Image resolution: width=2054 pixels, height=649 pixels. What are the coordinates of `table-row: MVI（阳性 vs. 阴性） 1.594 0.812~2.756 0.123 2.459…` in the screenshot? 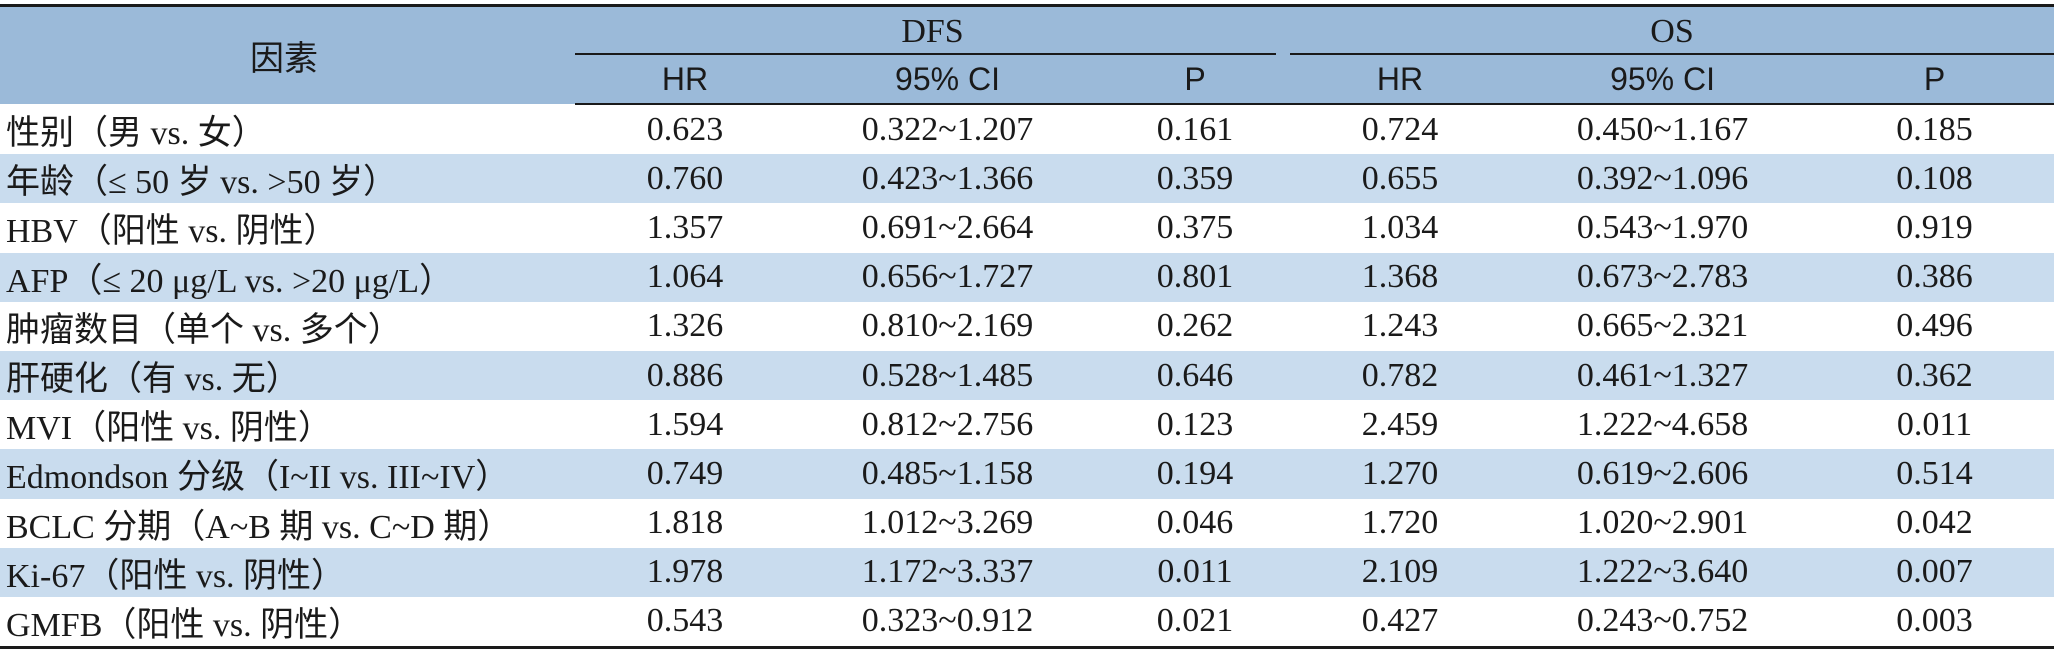 It's located at (1027, 425).